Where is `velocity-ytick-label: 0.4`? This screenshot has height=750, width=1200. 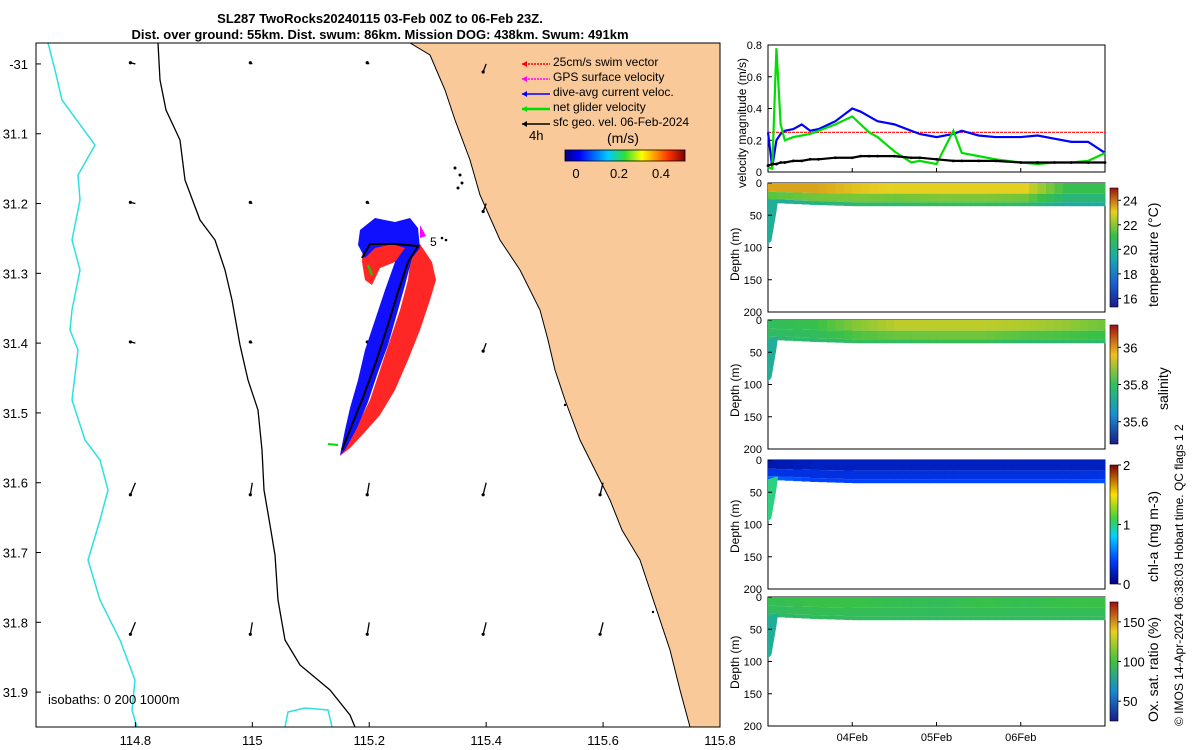 velocity-ytick-label: 0.4 is located at coordinates (754, 110).